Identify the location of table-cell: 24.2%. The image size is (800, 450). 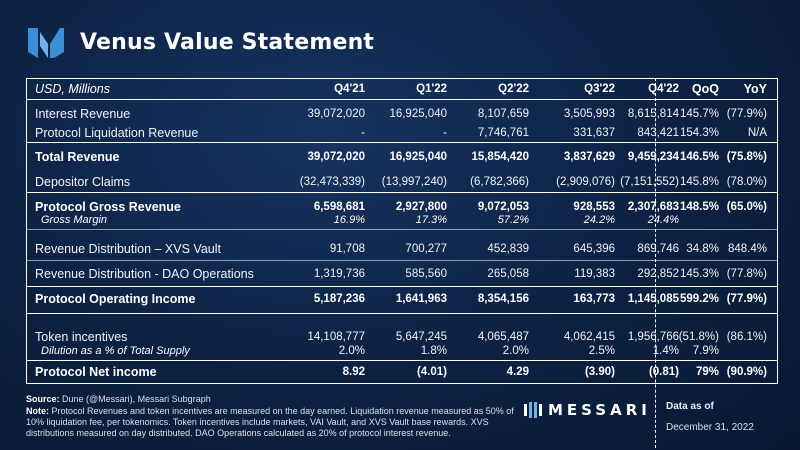
(599, 220).